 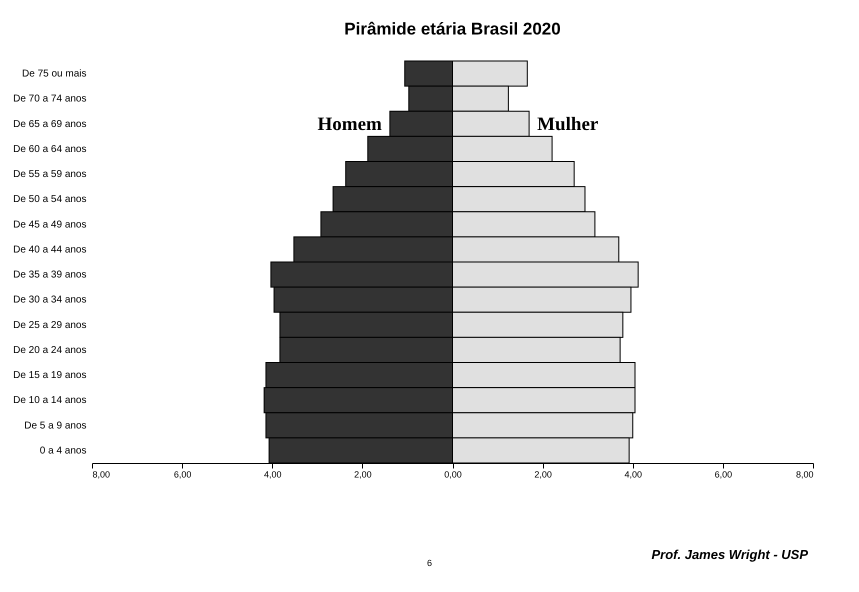 I want to click on y-tick-label: De 25 a 29 anos, so click(x=49, y=325).